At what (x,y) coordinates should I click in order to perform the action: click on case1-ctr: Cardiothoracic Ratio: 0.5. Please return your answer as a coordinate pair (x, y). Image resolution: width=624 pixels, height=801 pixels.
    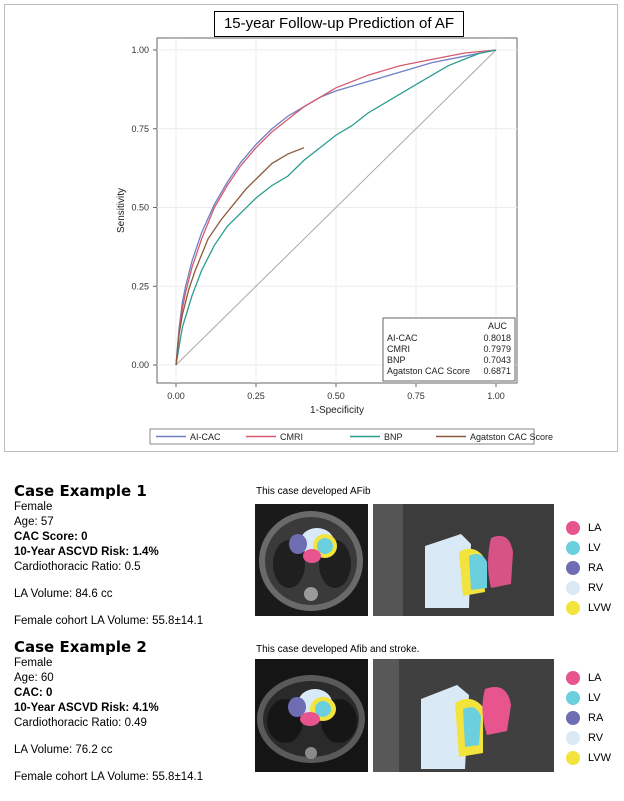
    Looking at the image, I should click on (77, 567).